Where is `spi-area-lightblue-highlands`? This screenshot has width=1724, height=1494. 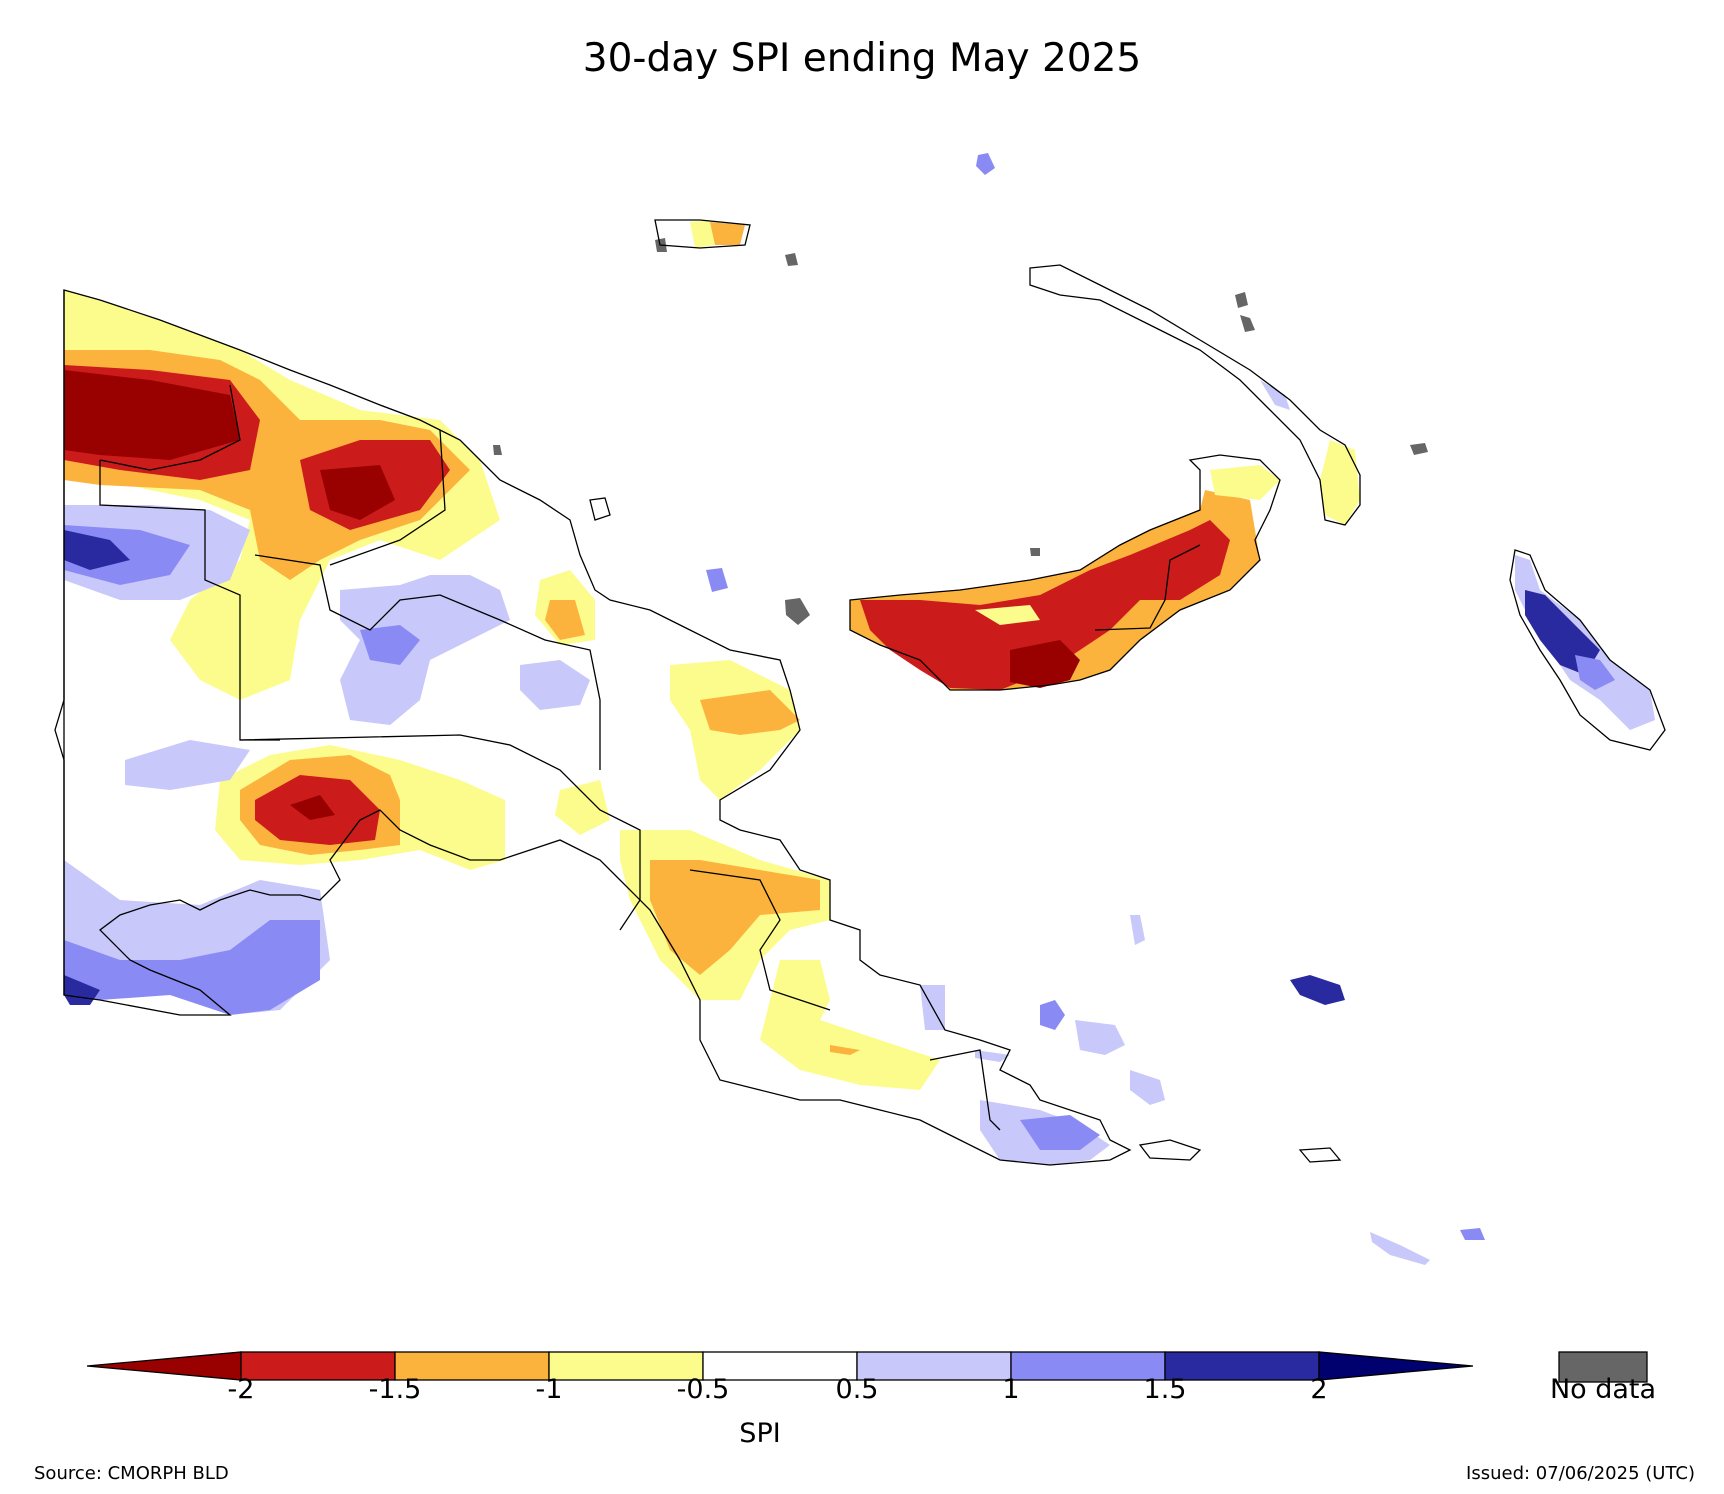 spi-area-lightblue-highlands is located at coordinates (425, 650).